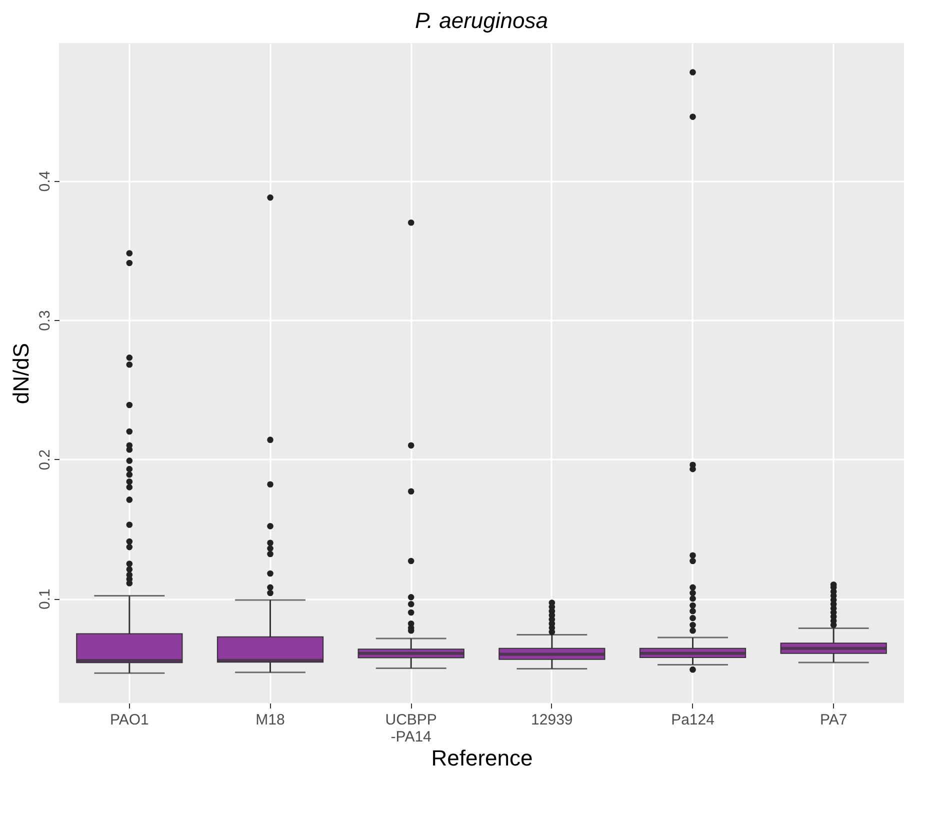  I want to click on x-tick-label: PAO1, so click(129, 720).